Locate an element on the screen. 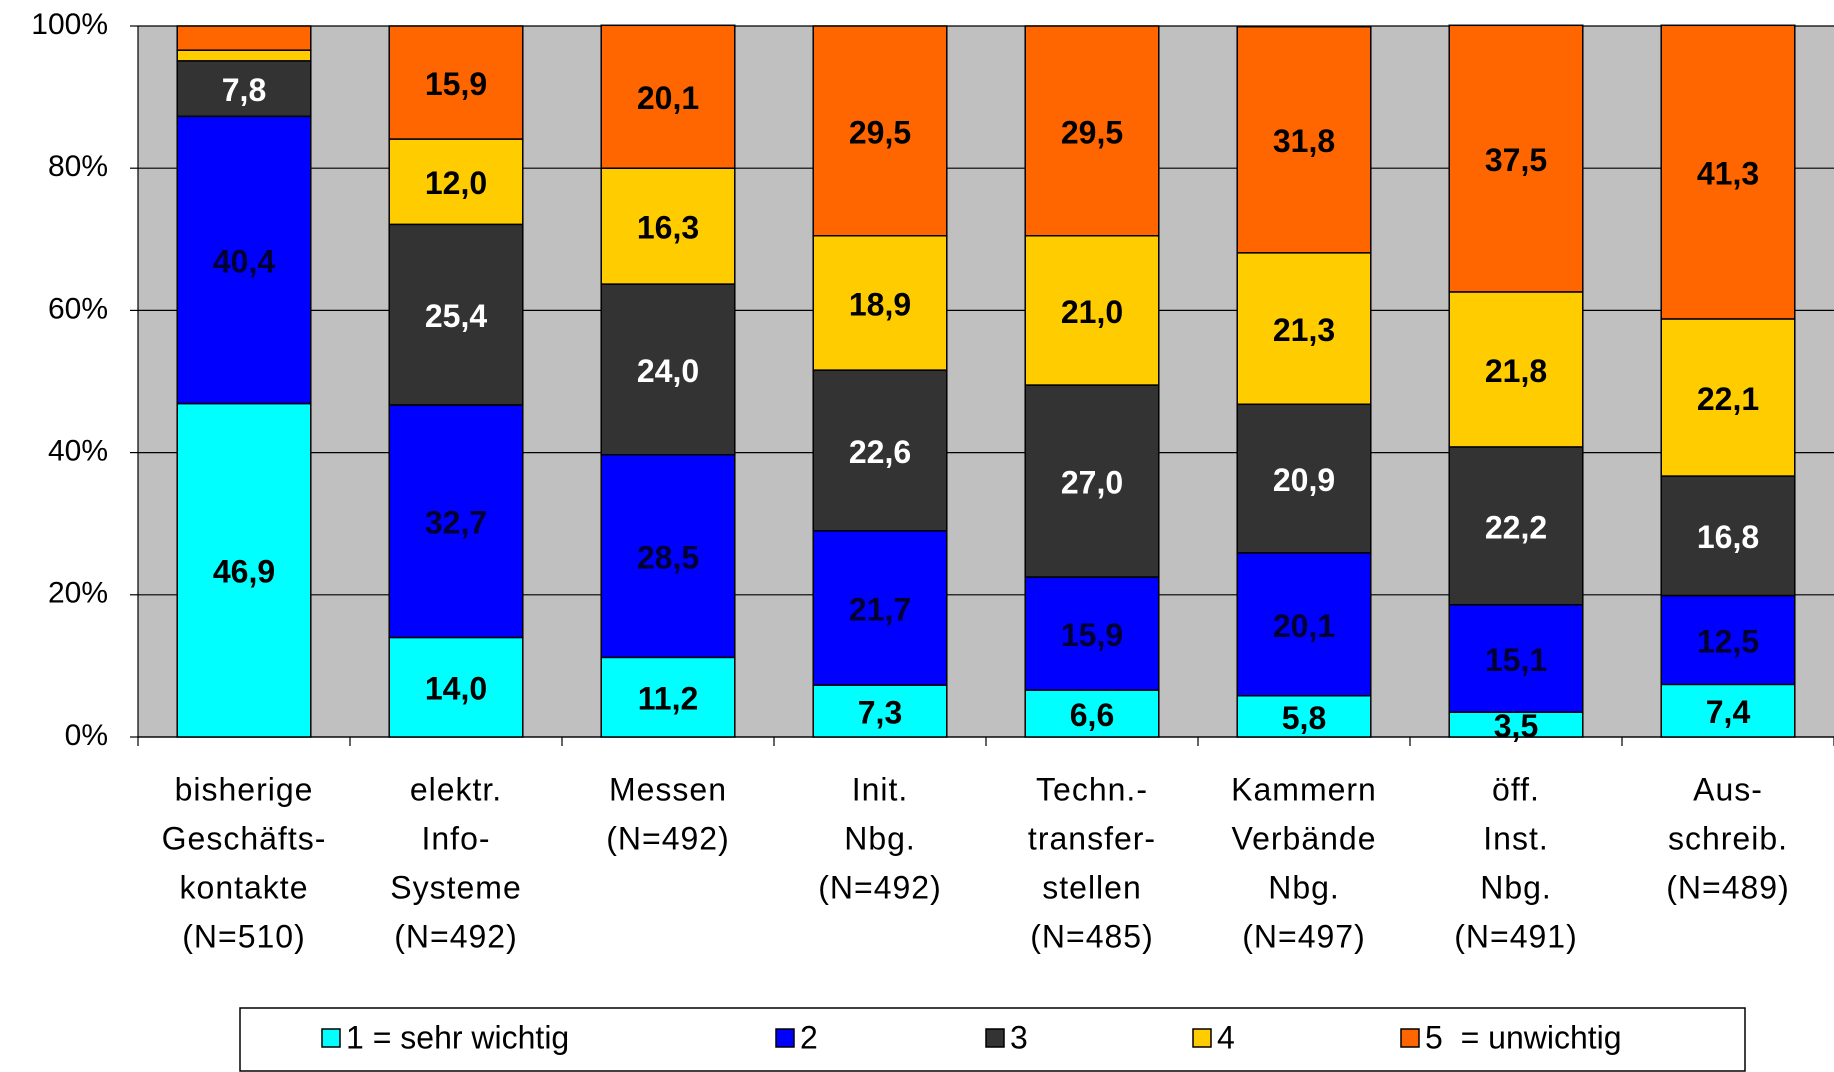  data-label: 46,9 is located at coordinates (244, 572).